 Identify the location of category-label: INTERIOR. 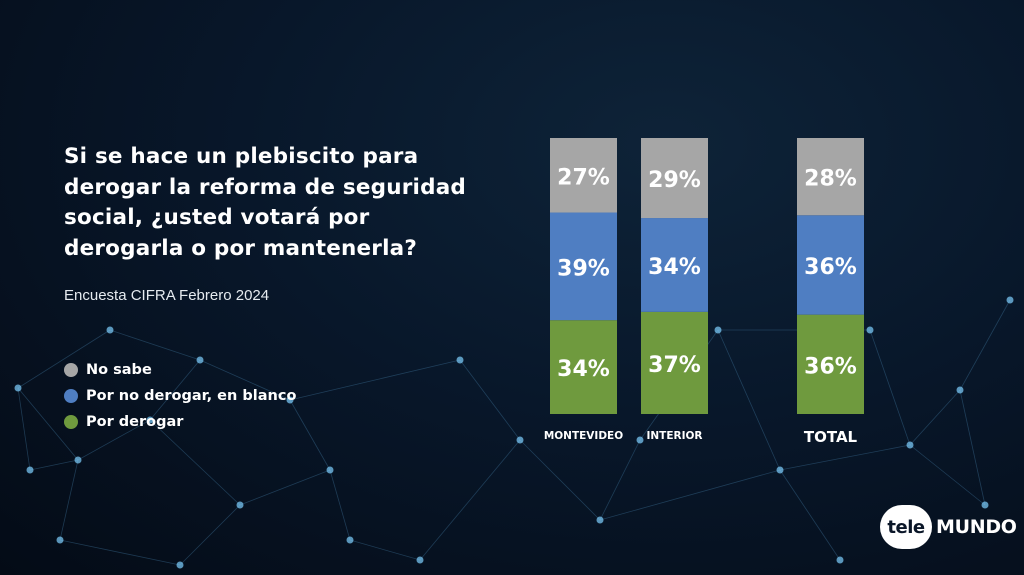
(674, 436).